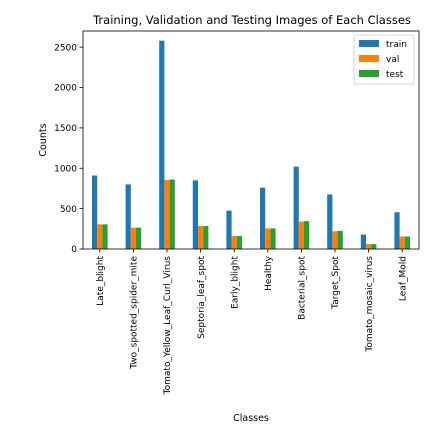 The height and width of the screenshot is (442, 445). What do you see at coordinates (396, 45) in the screenshot?
I see `legend-label-train: train` at bounding box center [396, 45].